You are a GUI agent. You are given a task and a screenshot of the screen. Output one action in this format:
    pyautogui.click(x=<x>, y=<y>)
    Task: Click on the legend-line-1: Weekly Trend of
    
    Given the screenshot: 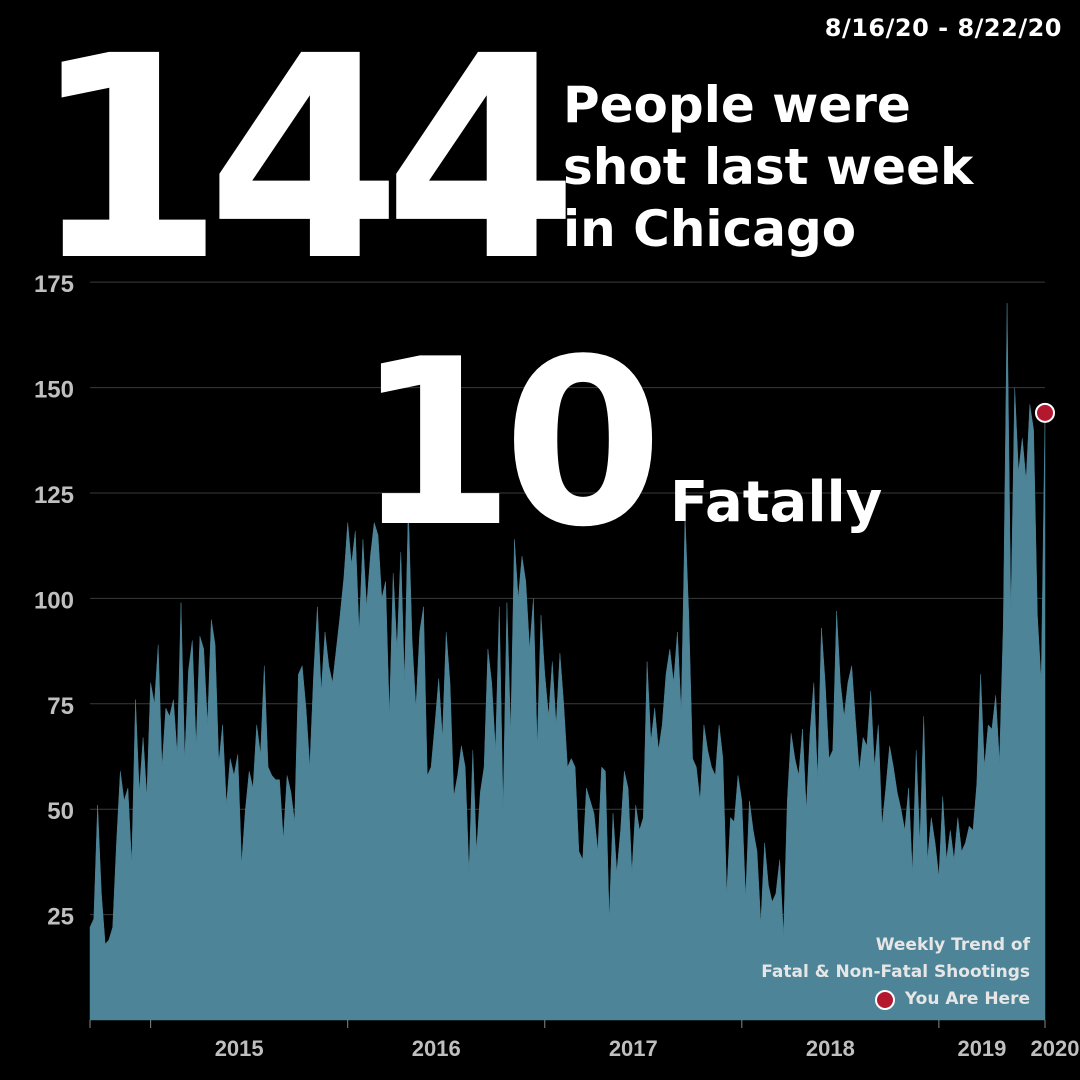 What is the action you would take?
    pyautogui.click(x=952, y=945)
    